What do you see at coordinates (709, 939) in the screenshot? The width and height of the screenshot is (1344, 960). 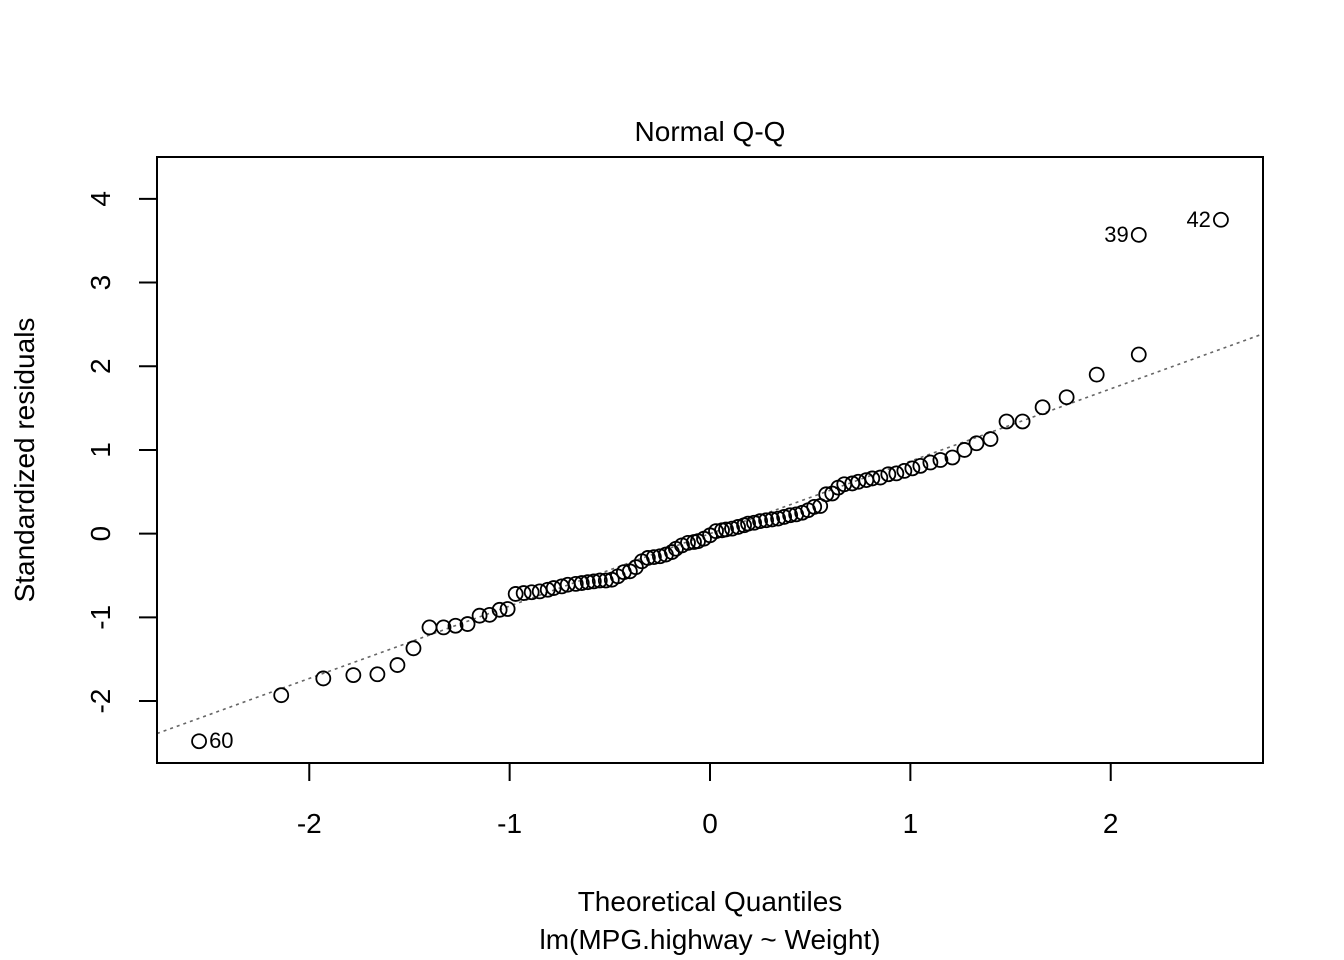 I see `chart-subtitle: lm(MPG.highway ~ Weight)` at bounding box center [709, 939].